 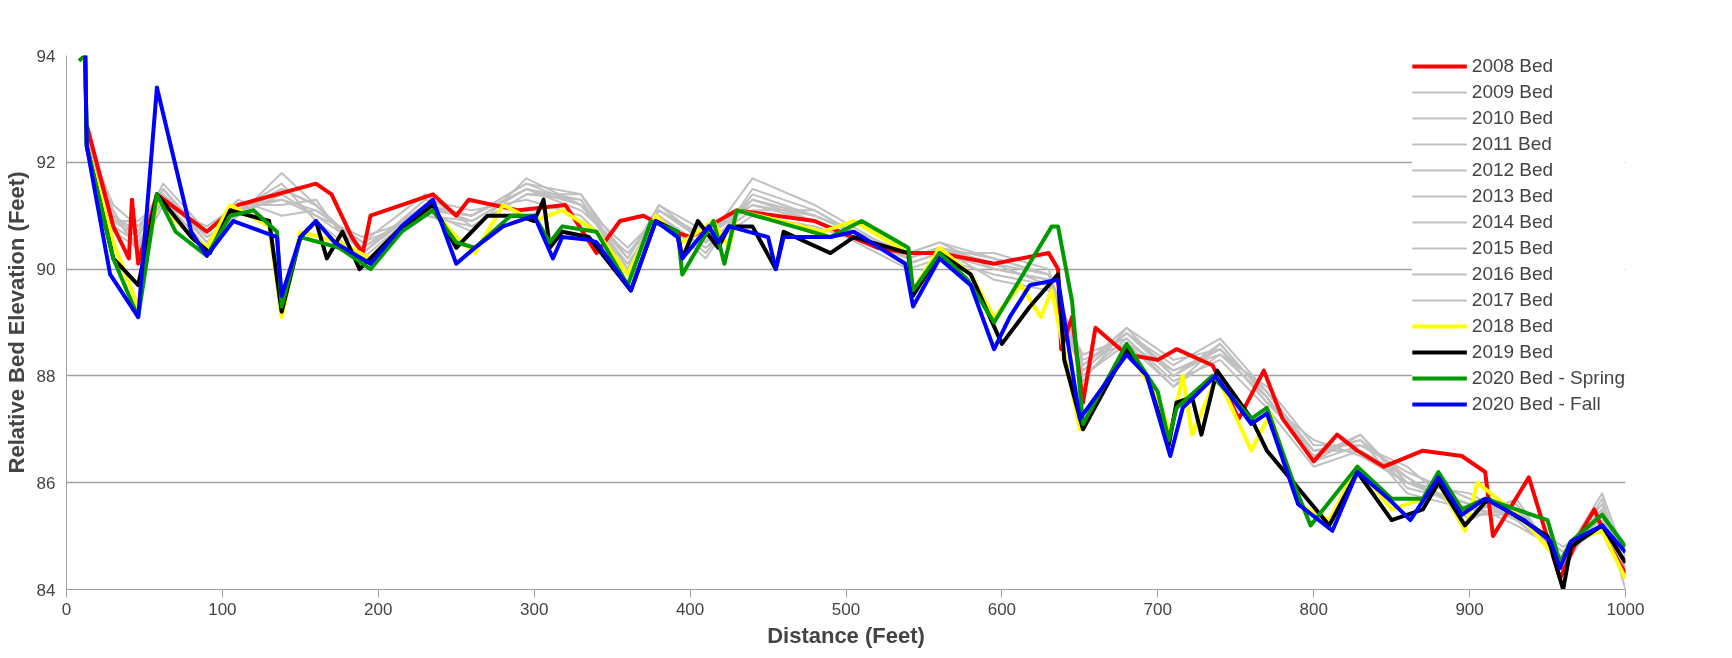 I want to click on y-axis-title: Relative Bed Elevation (Feet), so click(x=16, y=322).